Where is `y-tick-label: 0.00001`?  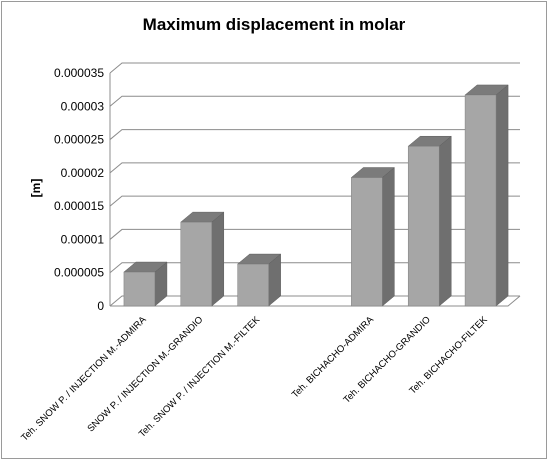
y-tick-label: 0.00001 is located at coordinates (83, 239).